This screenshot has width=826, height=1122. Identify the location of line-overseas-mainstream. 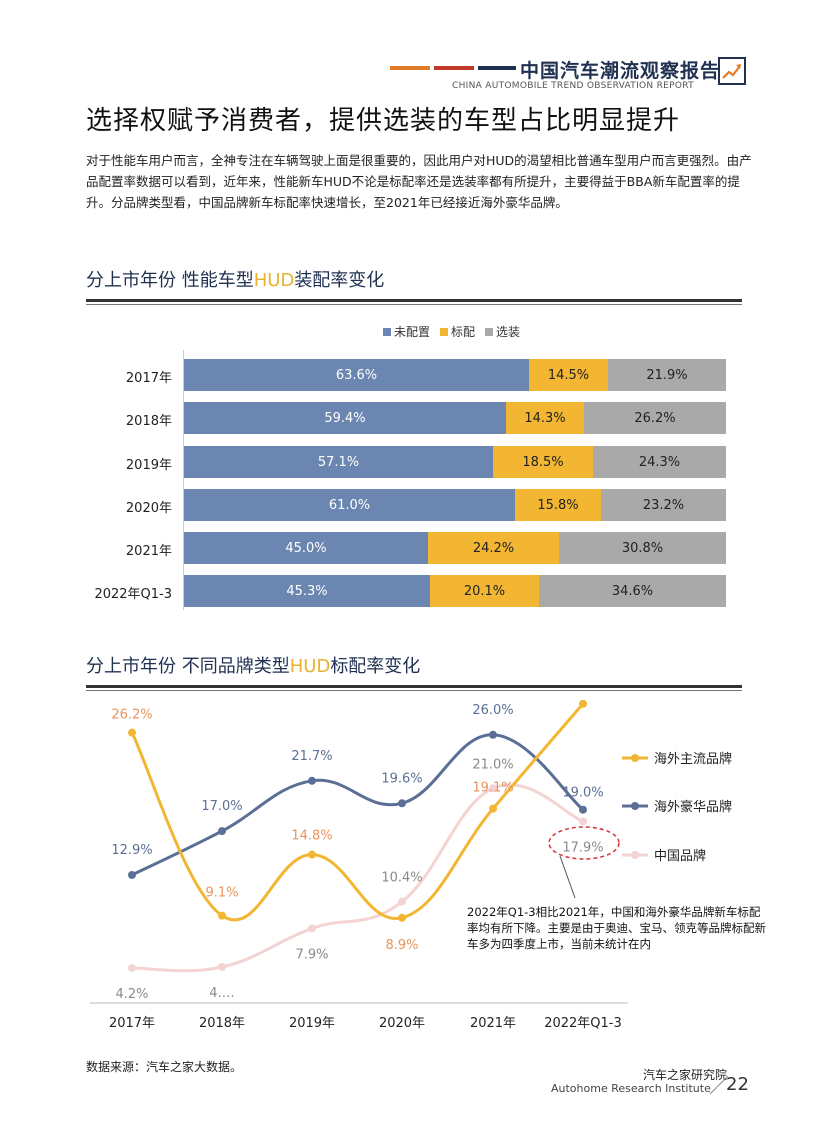
(357, 812).